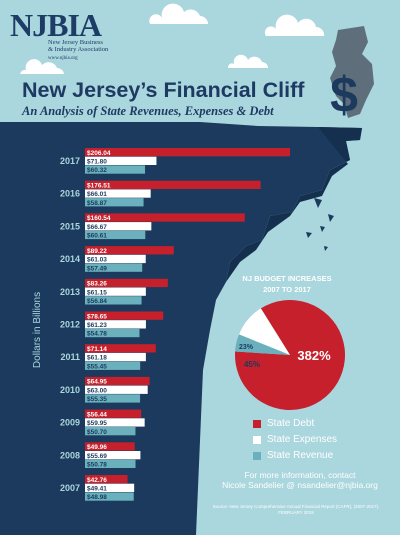 The image size is (400, 535). What do you see at coordinates (70, 259) in the screenshot?
I see `year-label: 2014` at bounding box center [70, 259].